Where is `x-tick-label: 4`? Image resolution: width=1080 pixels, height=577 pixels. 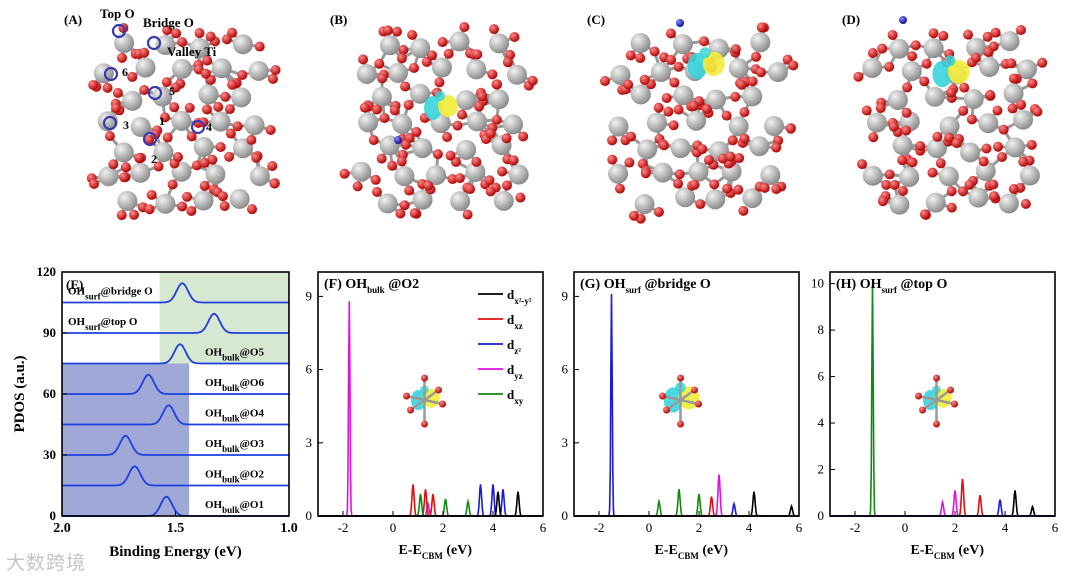
x-tick-label: 4 is located at coordinates (1005, 527).